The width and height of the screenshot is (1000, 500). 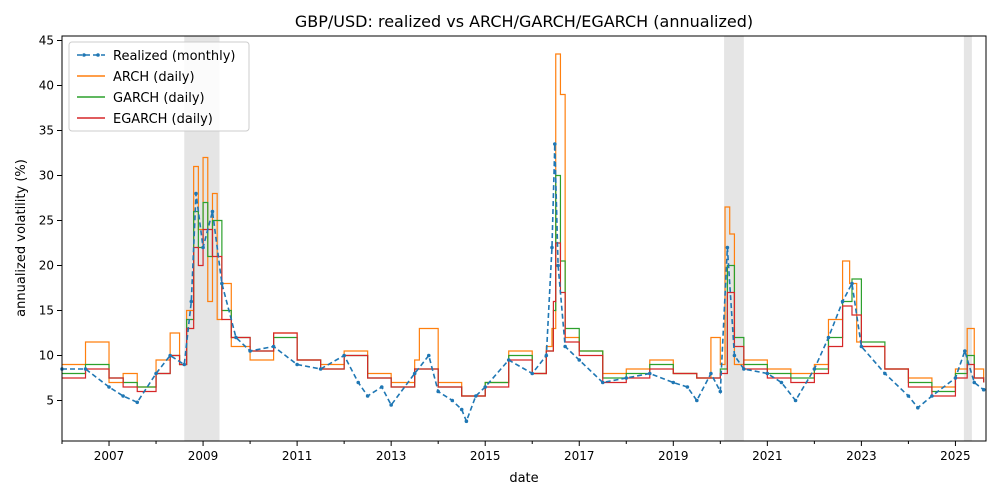 What do you see at coordinates (673, 456) in the screenshot?
I see `x-tick-label: 2019` at bounding box center [673, 456].